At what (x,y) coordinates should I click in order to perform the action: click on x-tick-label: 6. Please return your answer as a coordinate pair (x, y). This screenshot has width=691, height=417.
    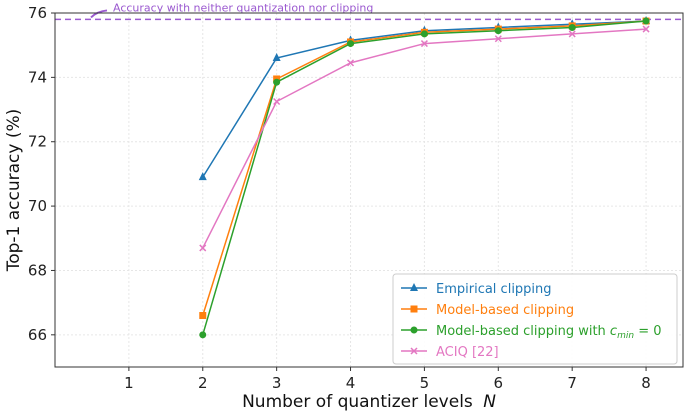
    Looking at the image, I should click on (499, 383).